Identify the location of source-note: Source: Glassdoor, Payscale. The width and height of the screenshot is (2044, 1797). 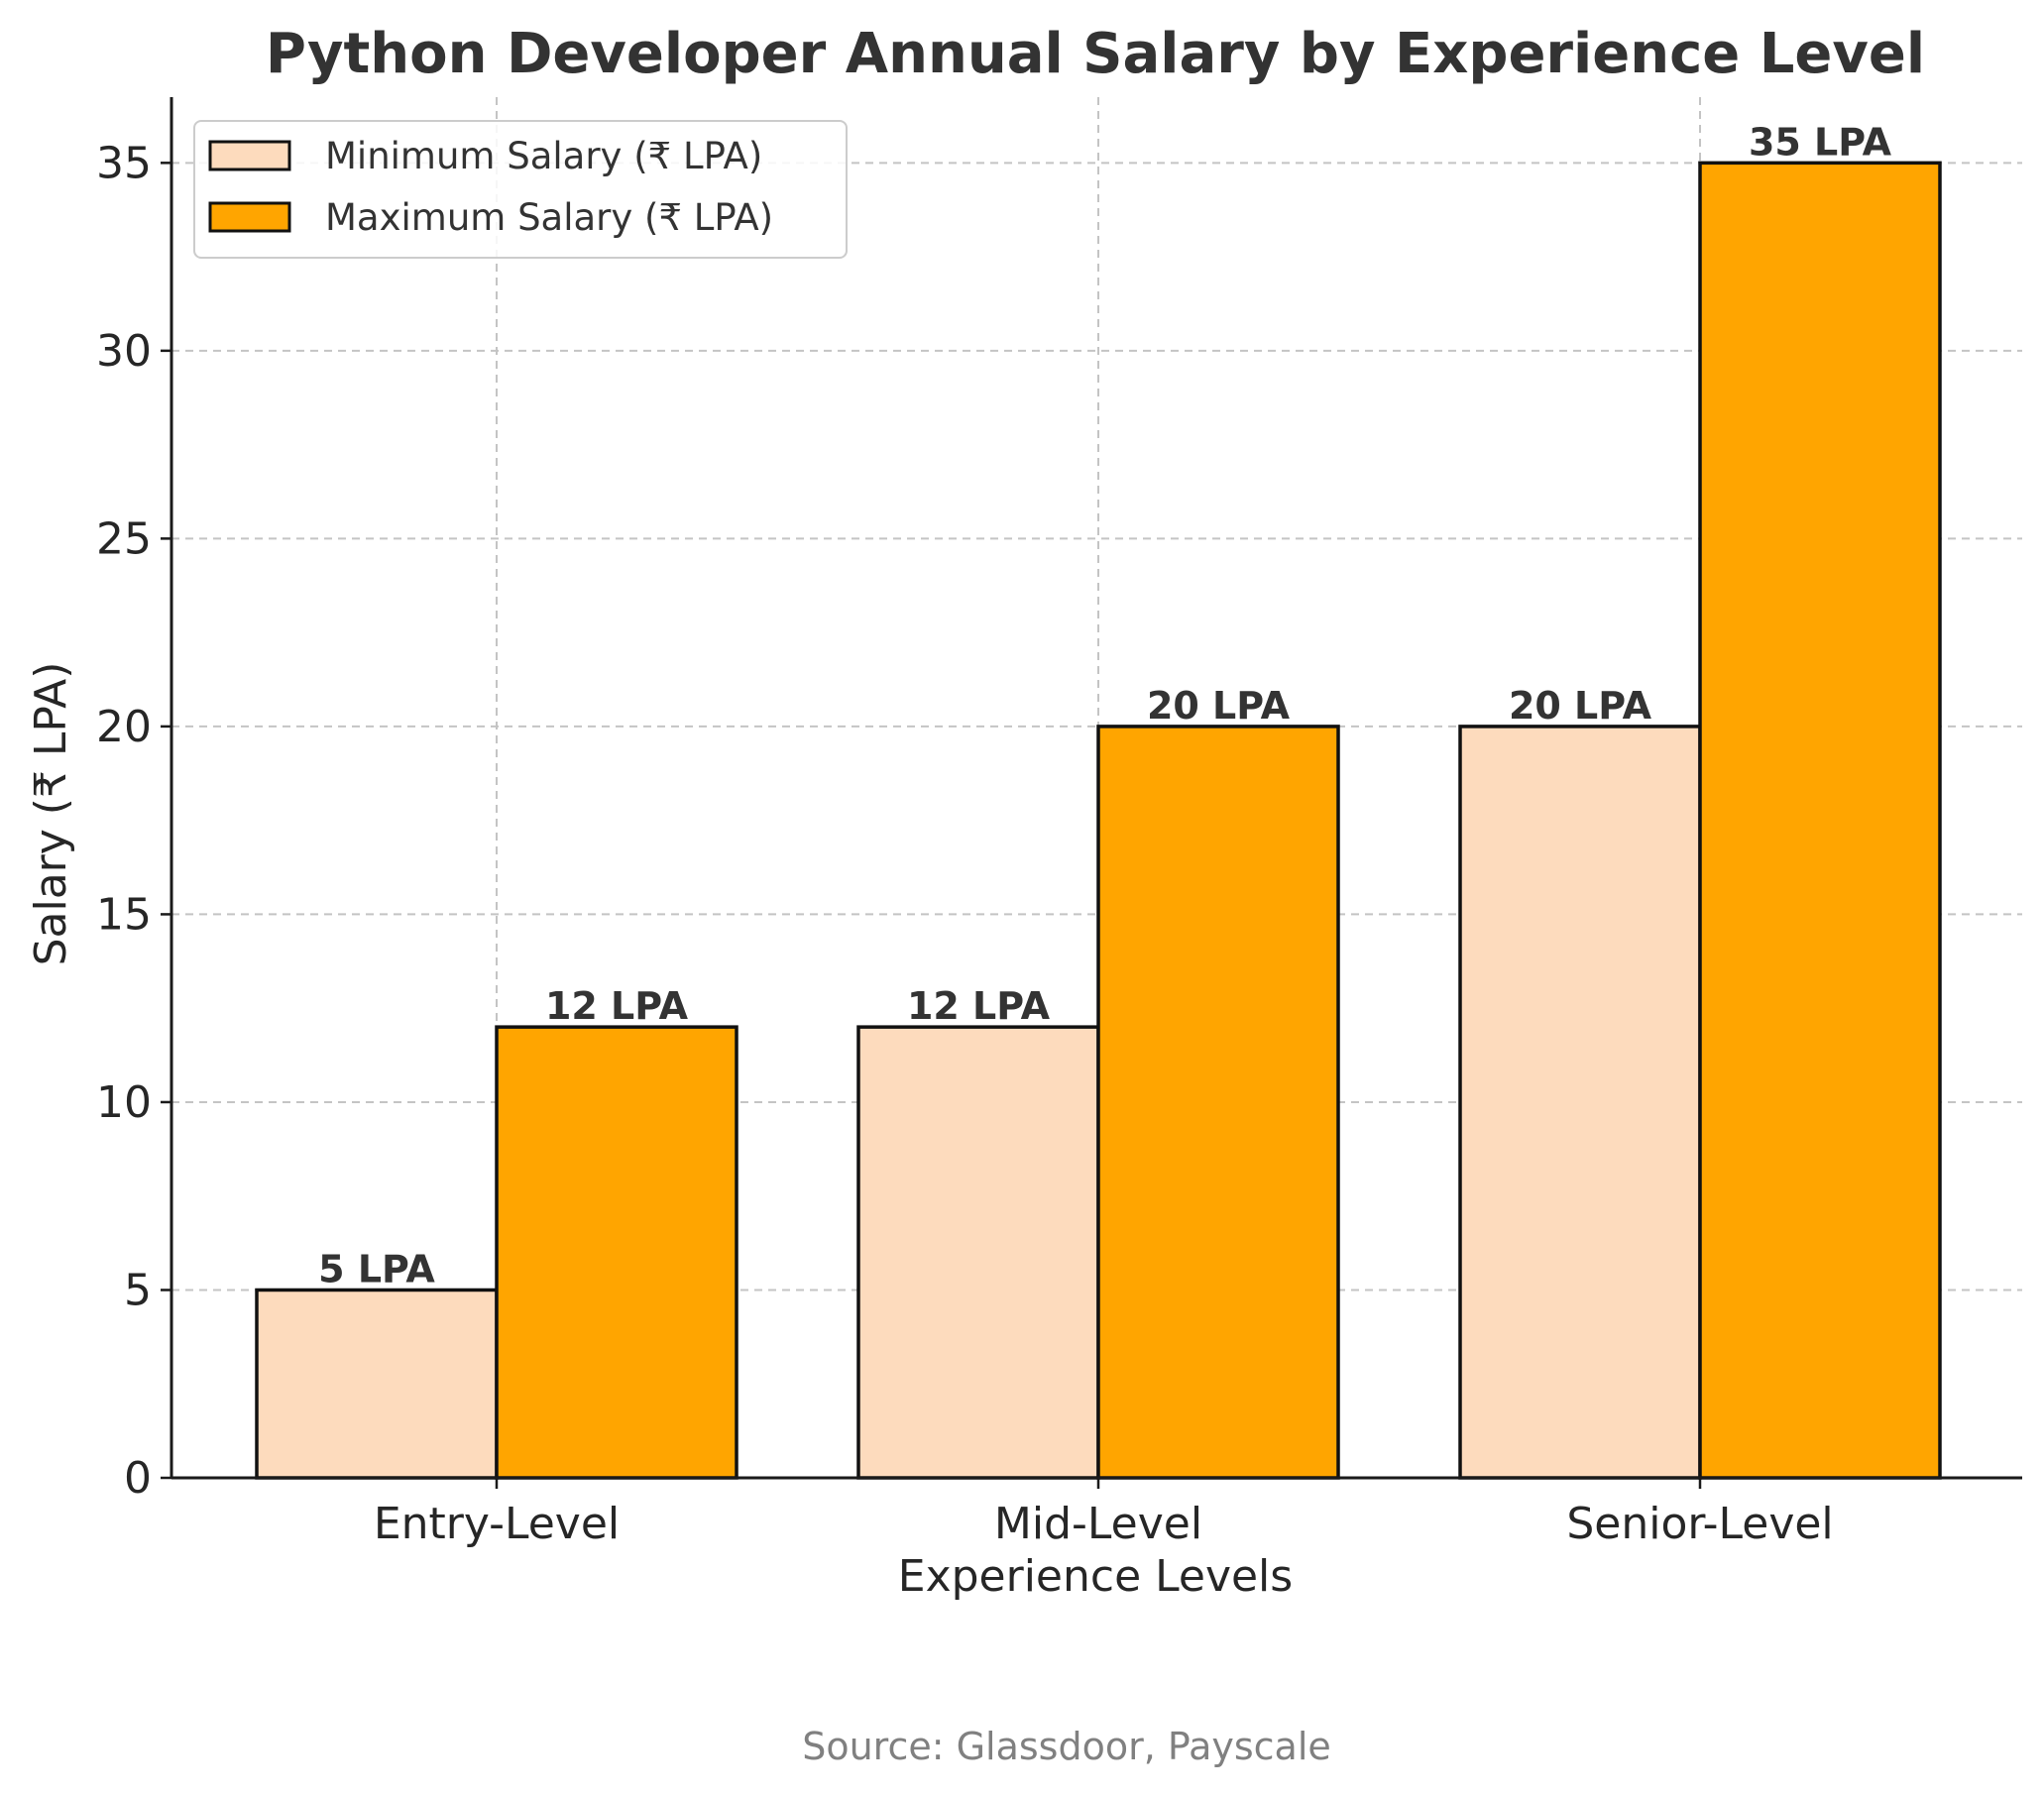
(1066, 1746).